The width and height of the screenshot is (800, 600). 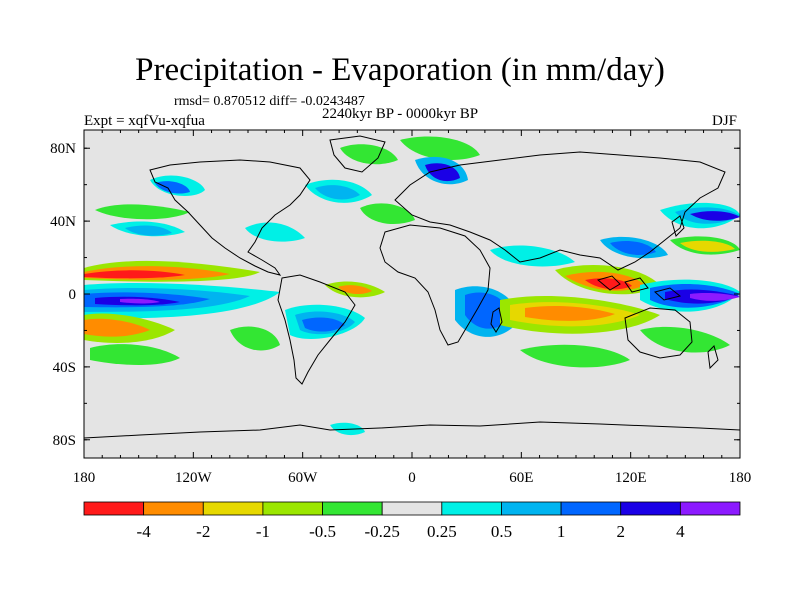 What do you see at coordinates (501, 531) in the screenshot?
I see `colorbar-label: 0.5` at bounding box center [501, 531].